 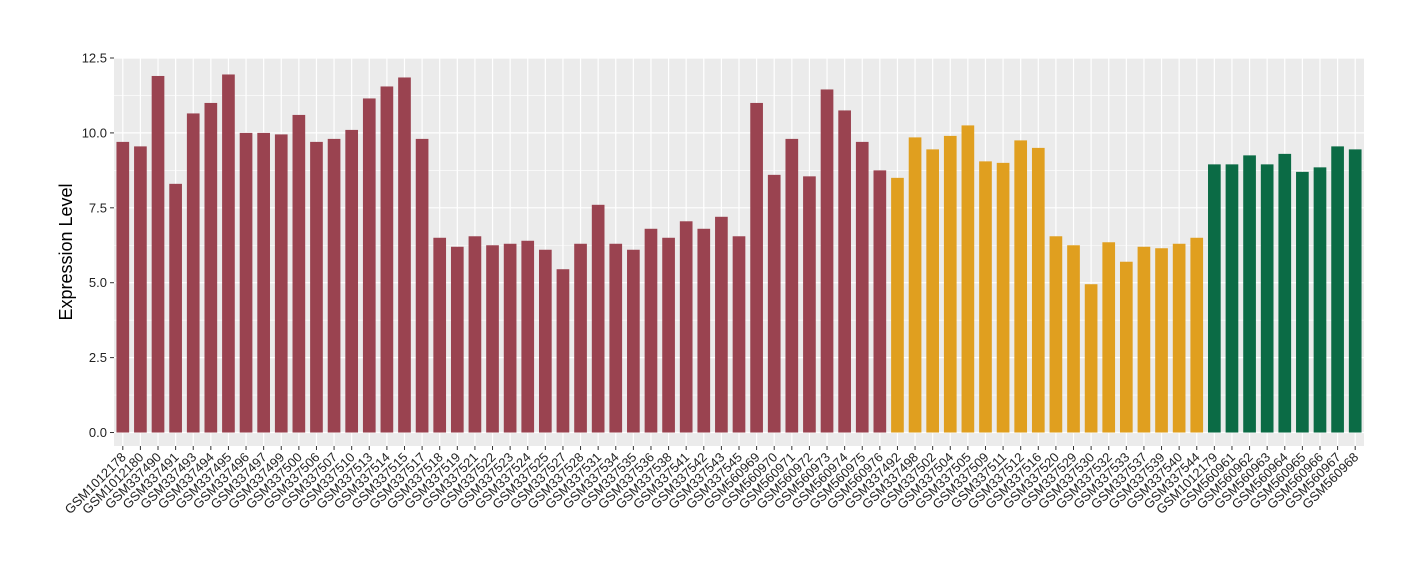 I want to click on bar-gsm1012179, so click(x=1214, y=298).